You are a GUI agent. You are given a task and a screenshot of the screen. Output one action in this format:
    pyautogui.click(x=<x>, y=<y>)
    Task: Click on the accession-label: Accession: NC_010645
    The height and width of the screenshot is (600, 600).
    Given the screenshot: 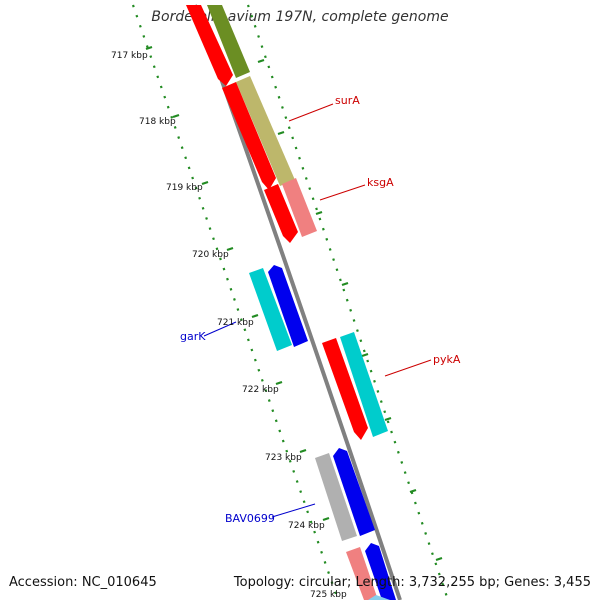 What is the action you would take?
    pyautogui.click(x=83, y=582)
    